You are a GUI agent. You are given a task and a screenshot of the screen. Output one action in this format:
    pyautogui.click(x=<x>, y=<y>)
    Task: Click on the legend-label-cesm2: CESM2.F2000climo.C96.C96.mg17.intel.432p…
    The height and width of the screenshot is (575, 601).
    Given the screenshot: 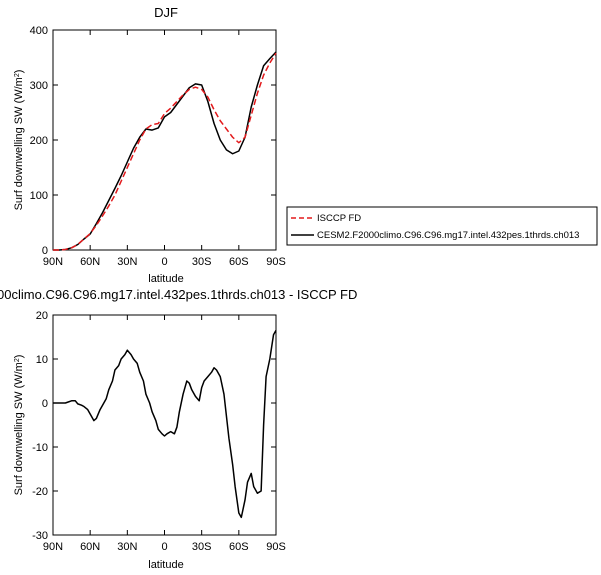 What is the action you would take?
    pyautogui.click(x=448, y=235)
    